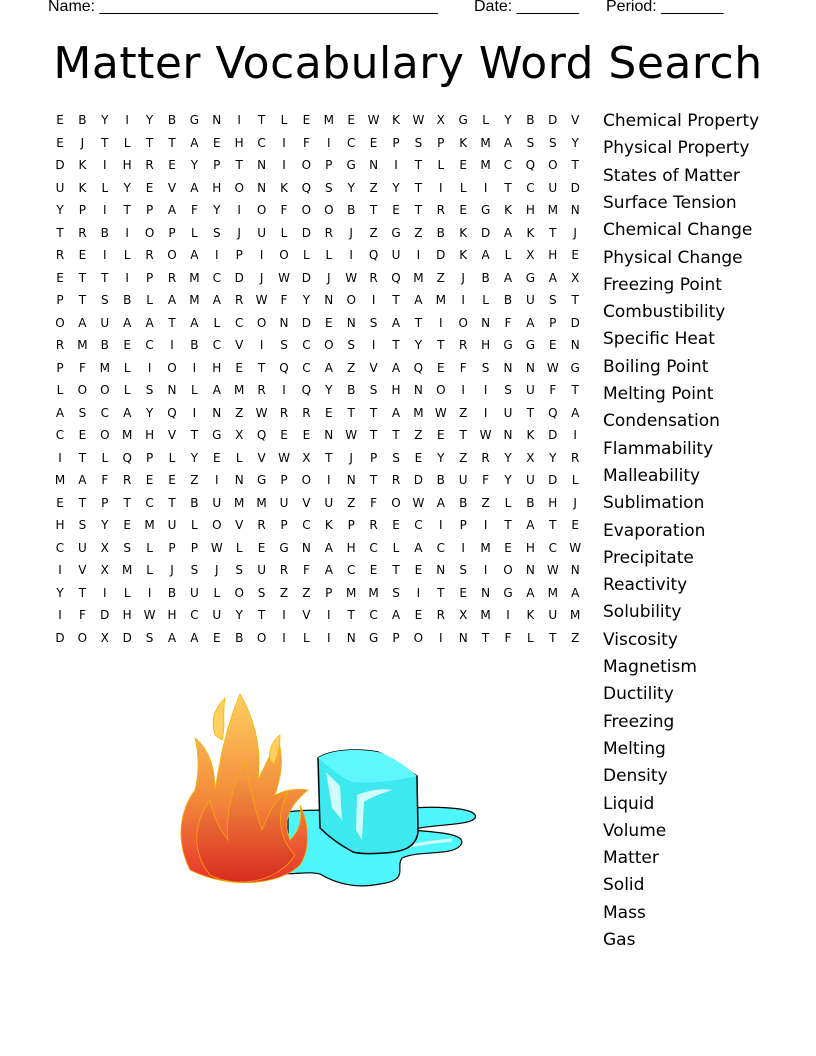  Describe the element at coordinates (418, 637) in the screenshot. I see `grid-letter: O` at that location.